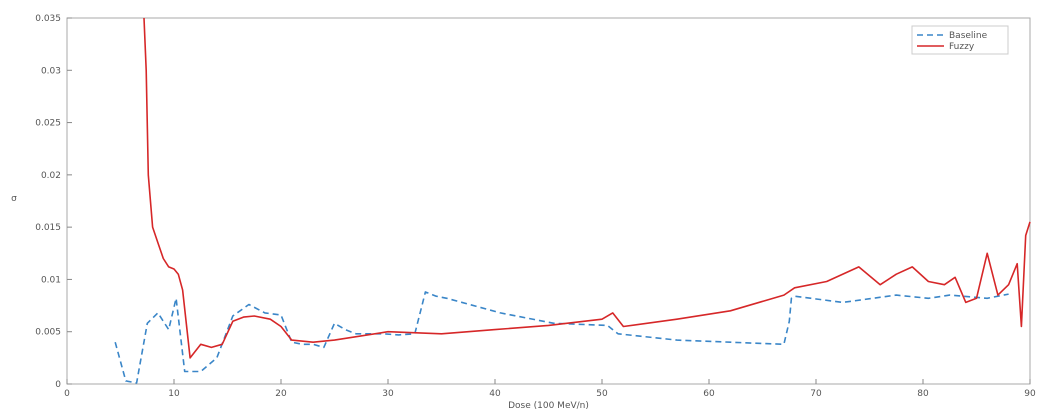 This screenshot has height=410, width=1039. Describe the element at coordinates (602, 394) in the screenshot. I see `x-tick-label: 50` at that location.